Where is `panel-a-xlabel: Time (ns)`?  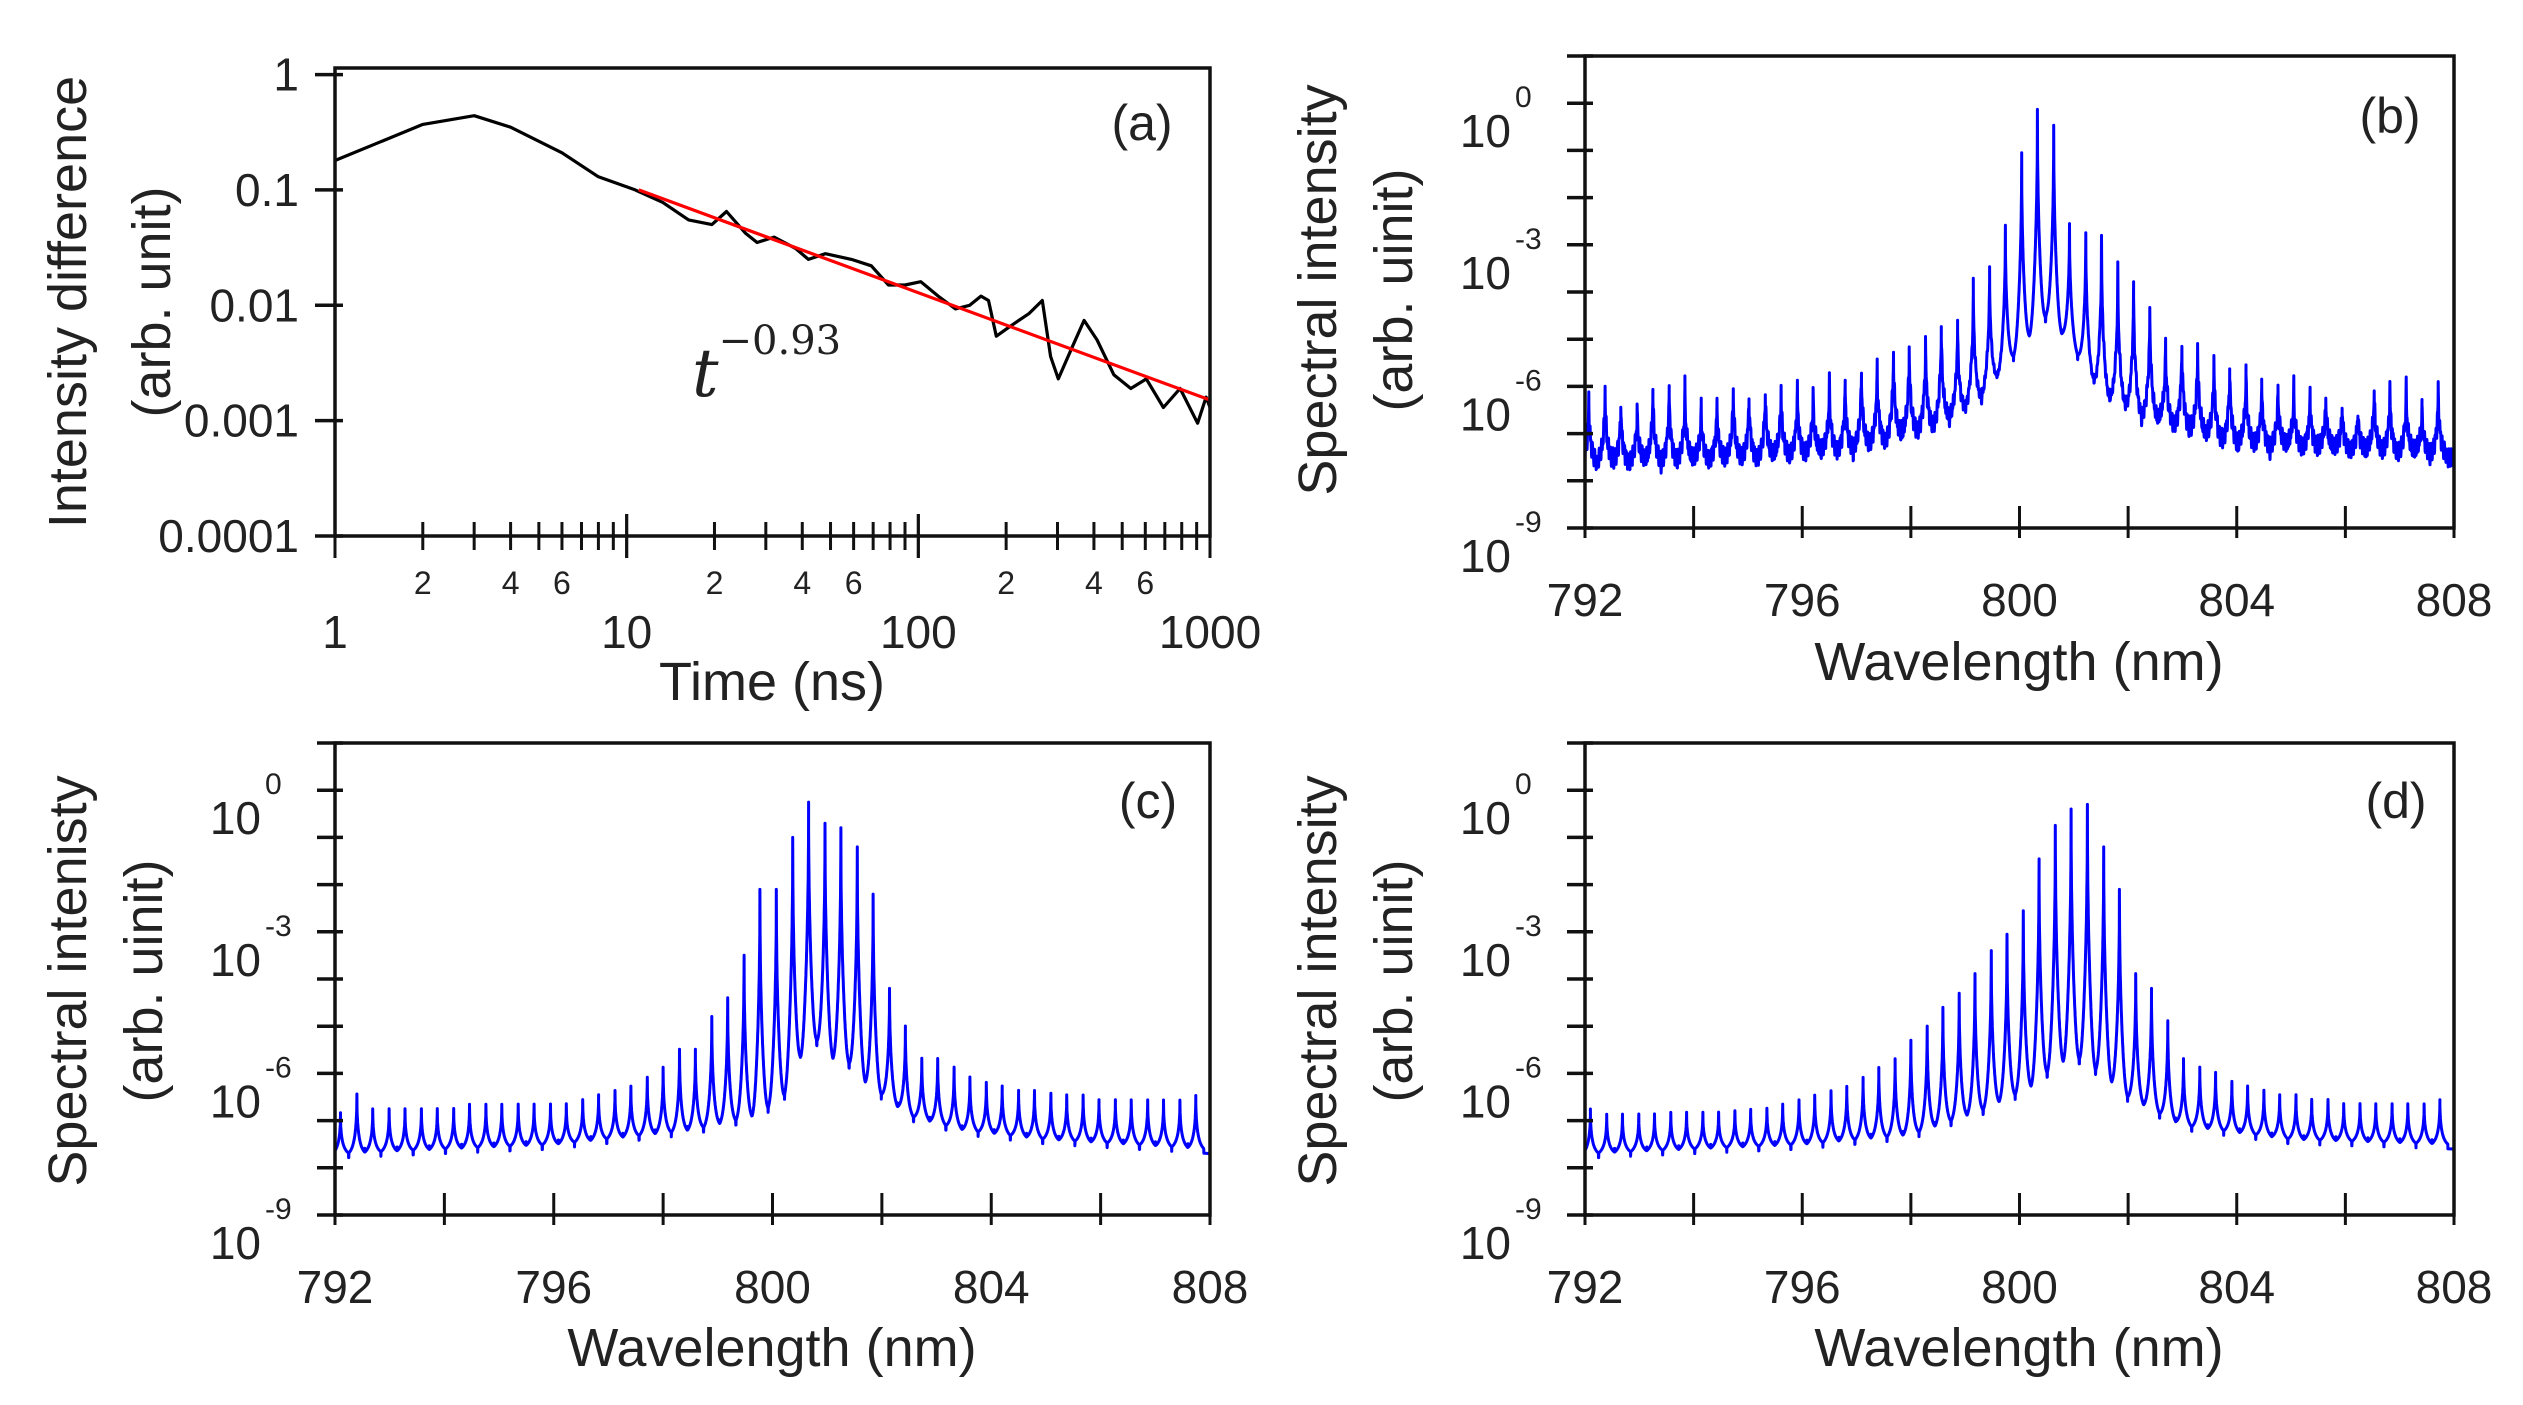 panel-a-xlabel: Time (ns) is located at coordinates (772, 682).